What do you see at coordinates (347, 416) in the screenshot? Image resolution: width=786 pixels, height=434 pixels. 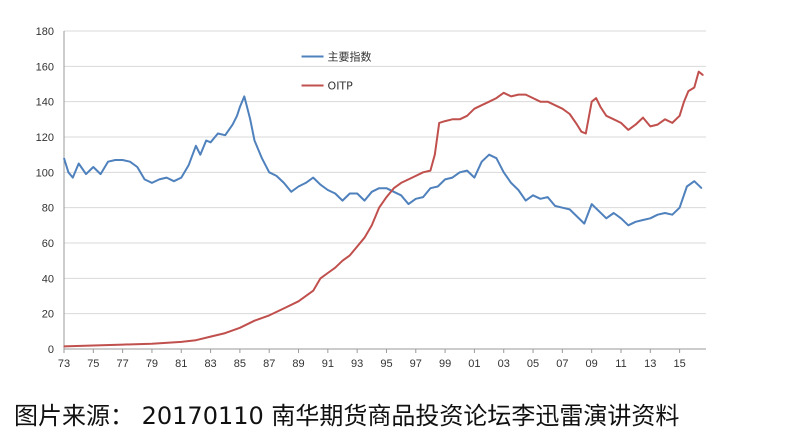 I see `figure-caption: 图片来源： 20170110 南华期货商品投资论坛李迅雷演讲资料` at bounding box center [347, 416].